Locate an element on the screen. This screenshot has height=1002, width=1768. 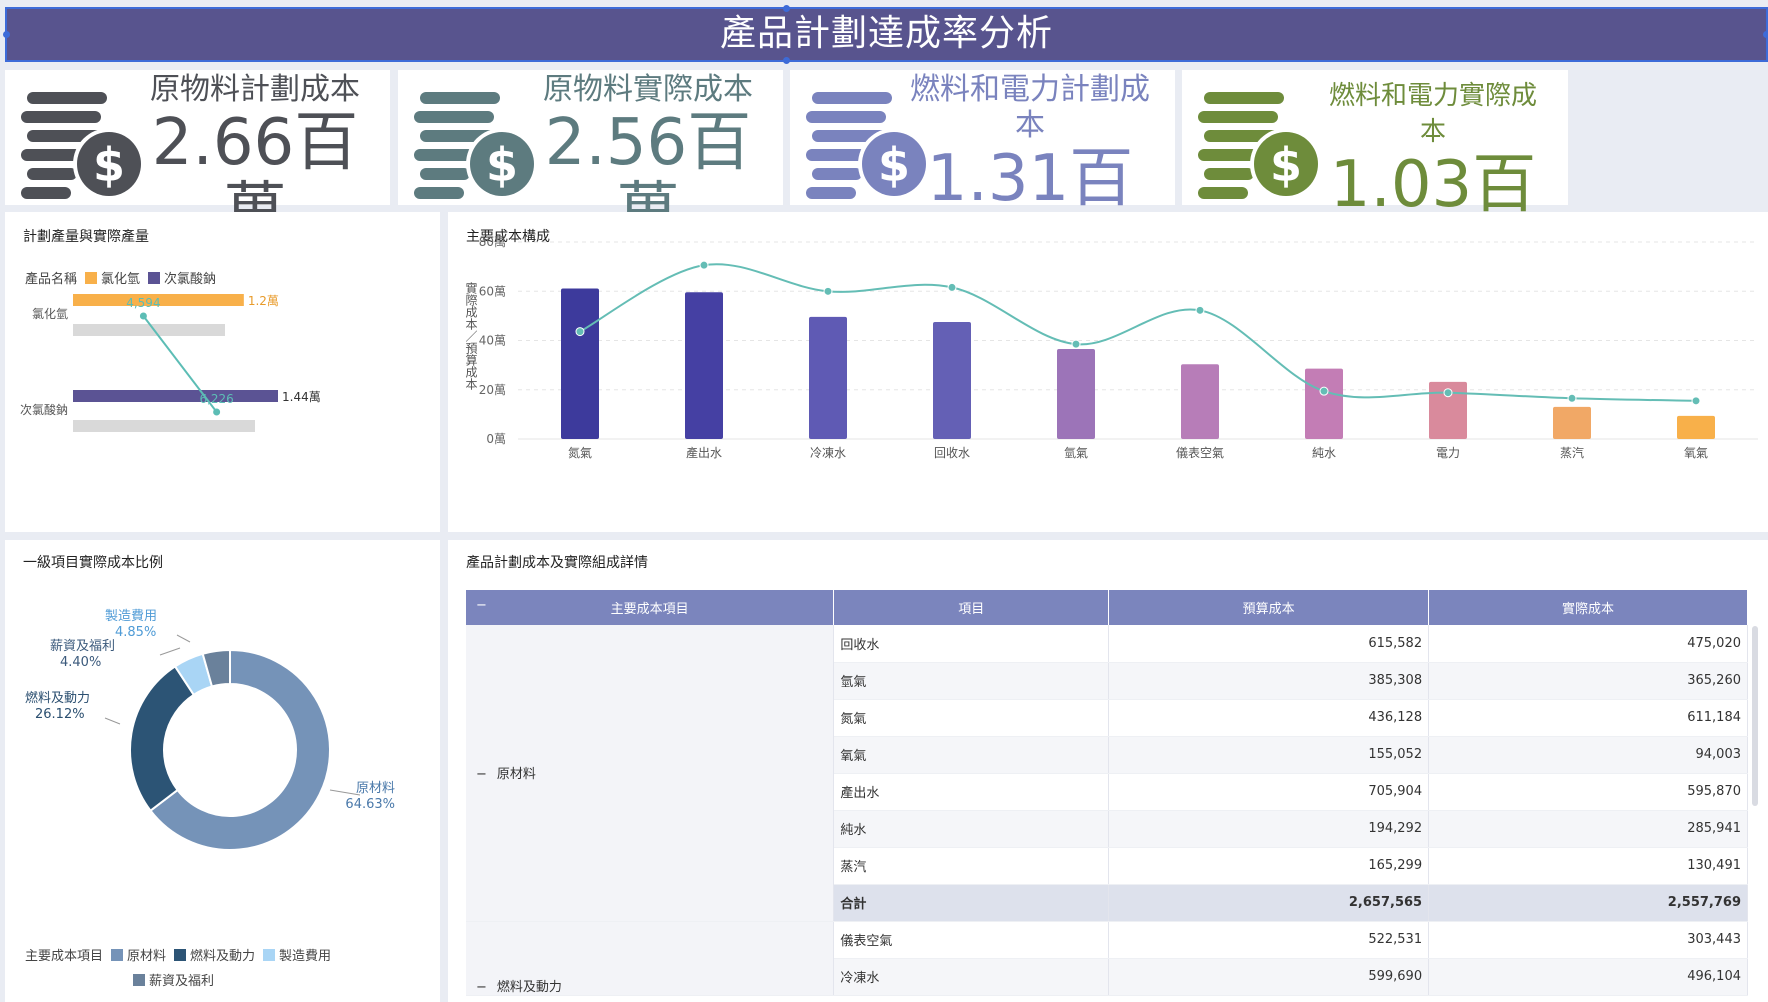
table-row: 產出水 705,904 595,870 is located at coordinates (1107, 792).